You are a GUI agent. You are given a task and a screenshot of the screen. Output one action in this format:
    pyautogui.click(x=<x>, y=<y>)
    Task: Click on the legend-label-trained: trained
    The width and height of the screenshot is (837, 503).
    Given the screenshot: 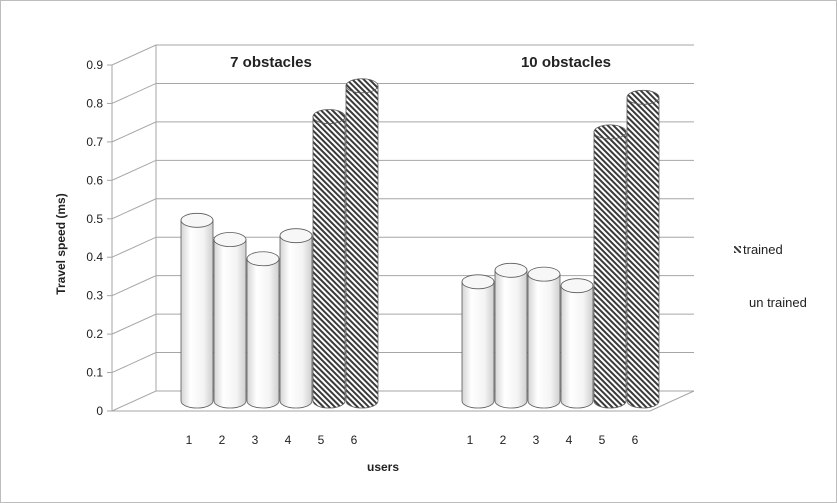 What is the action you would take?
    pyautogui.click(x=763, y=249)
    